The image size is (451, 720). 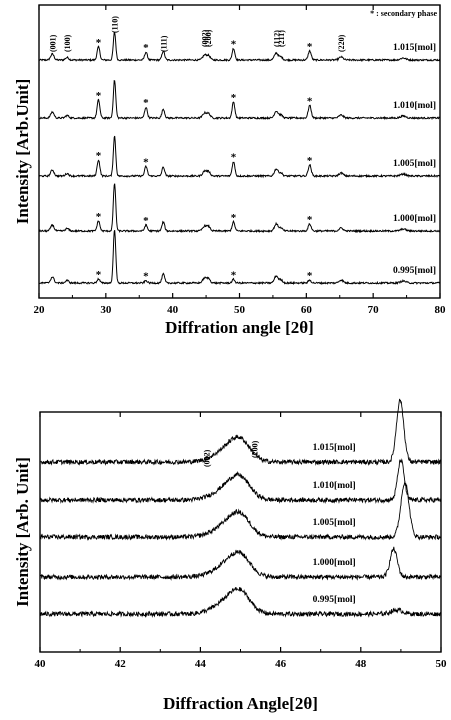 I want to click on peak-label-110: (110), so click(x=115, y=24).